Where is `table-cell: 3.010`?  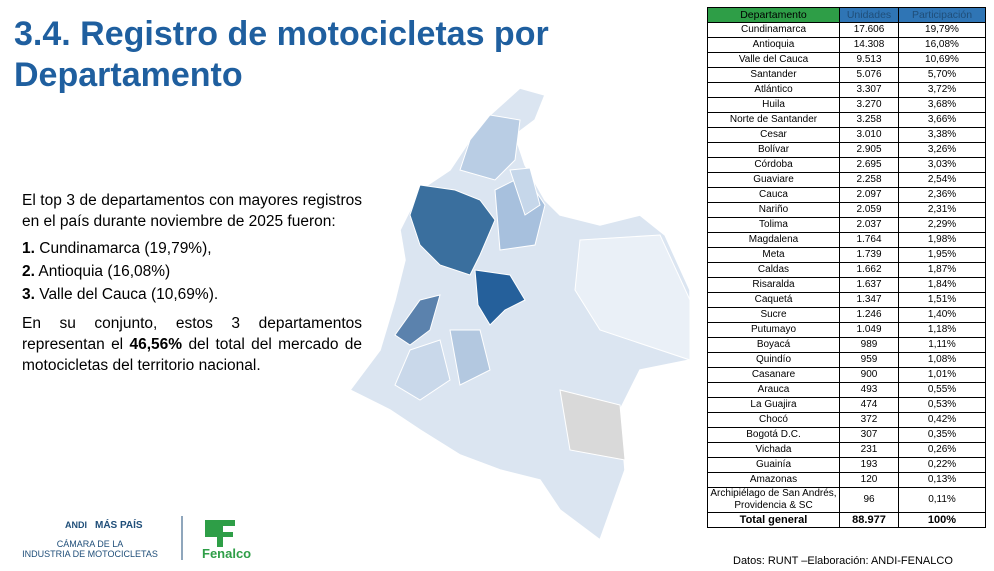 table-cell: 3.010 is located at coordinates (869, 135).